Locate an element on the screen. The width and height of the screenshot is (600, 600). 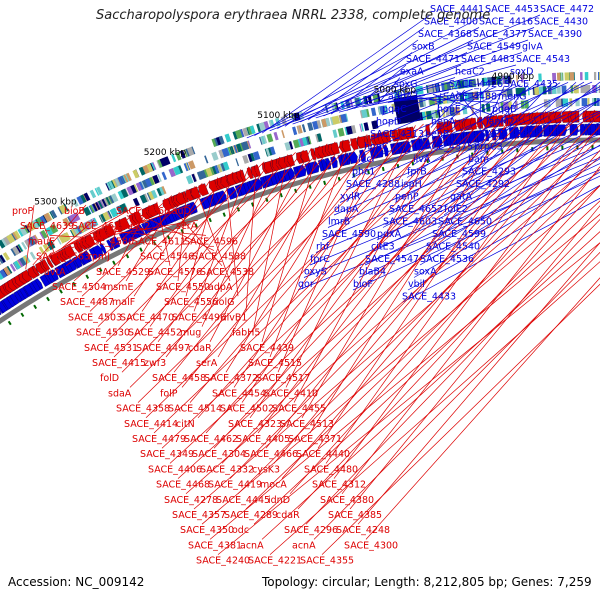
gene-label: SACE_4462 is located at coordinates (211, 439).